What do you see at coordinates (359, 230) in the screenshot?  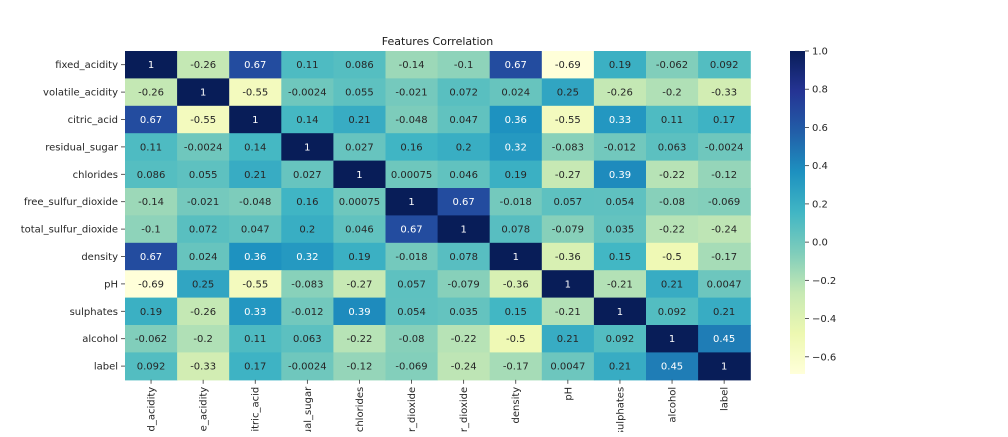 I see `cell-annotation: 0.046` at bounding box center [359, 230].